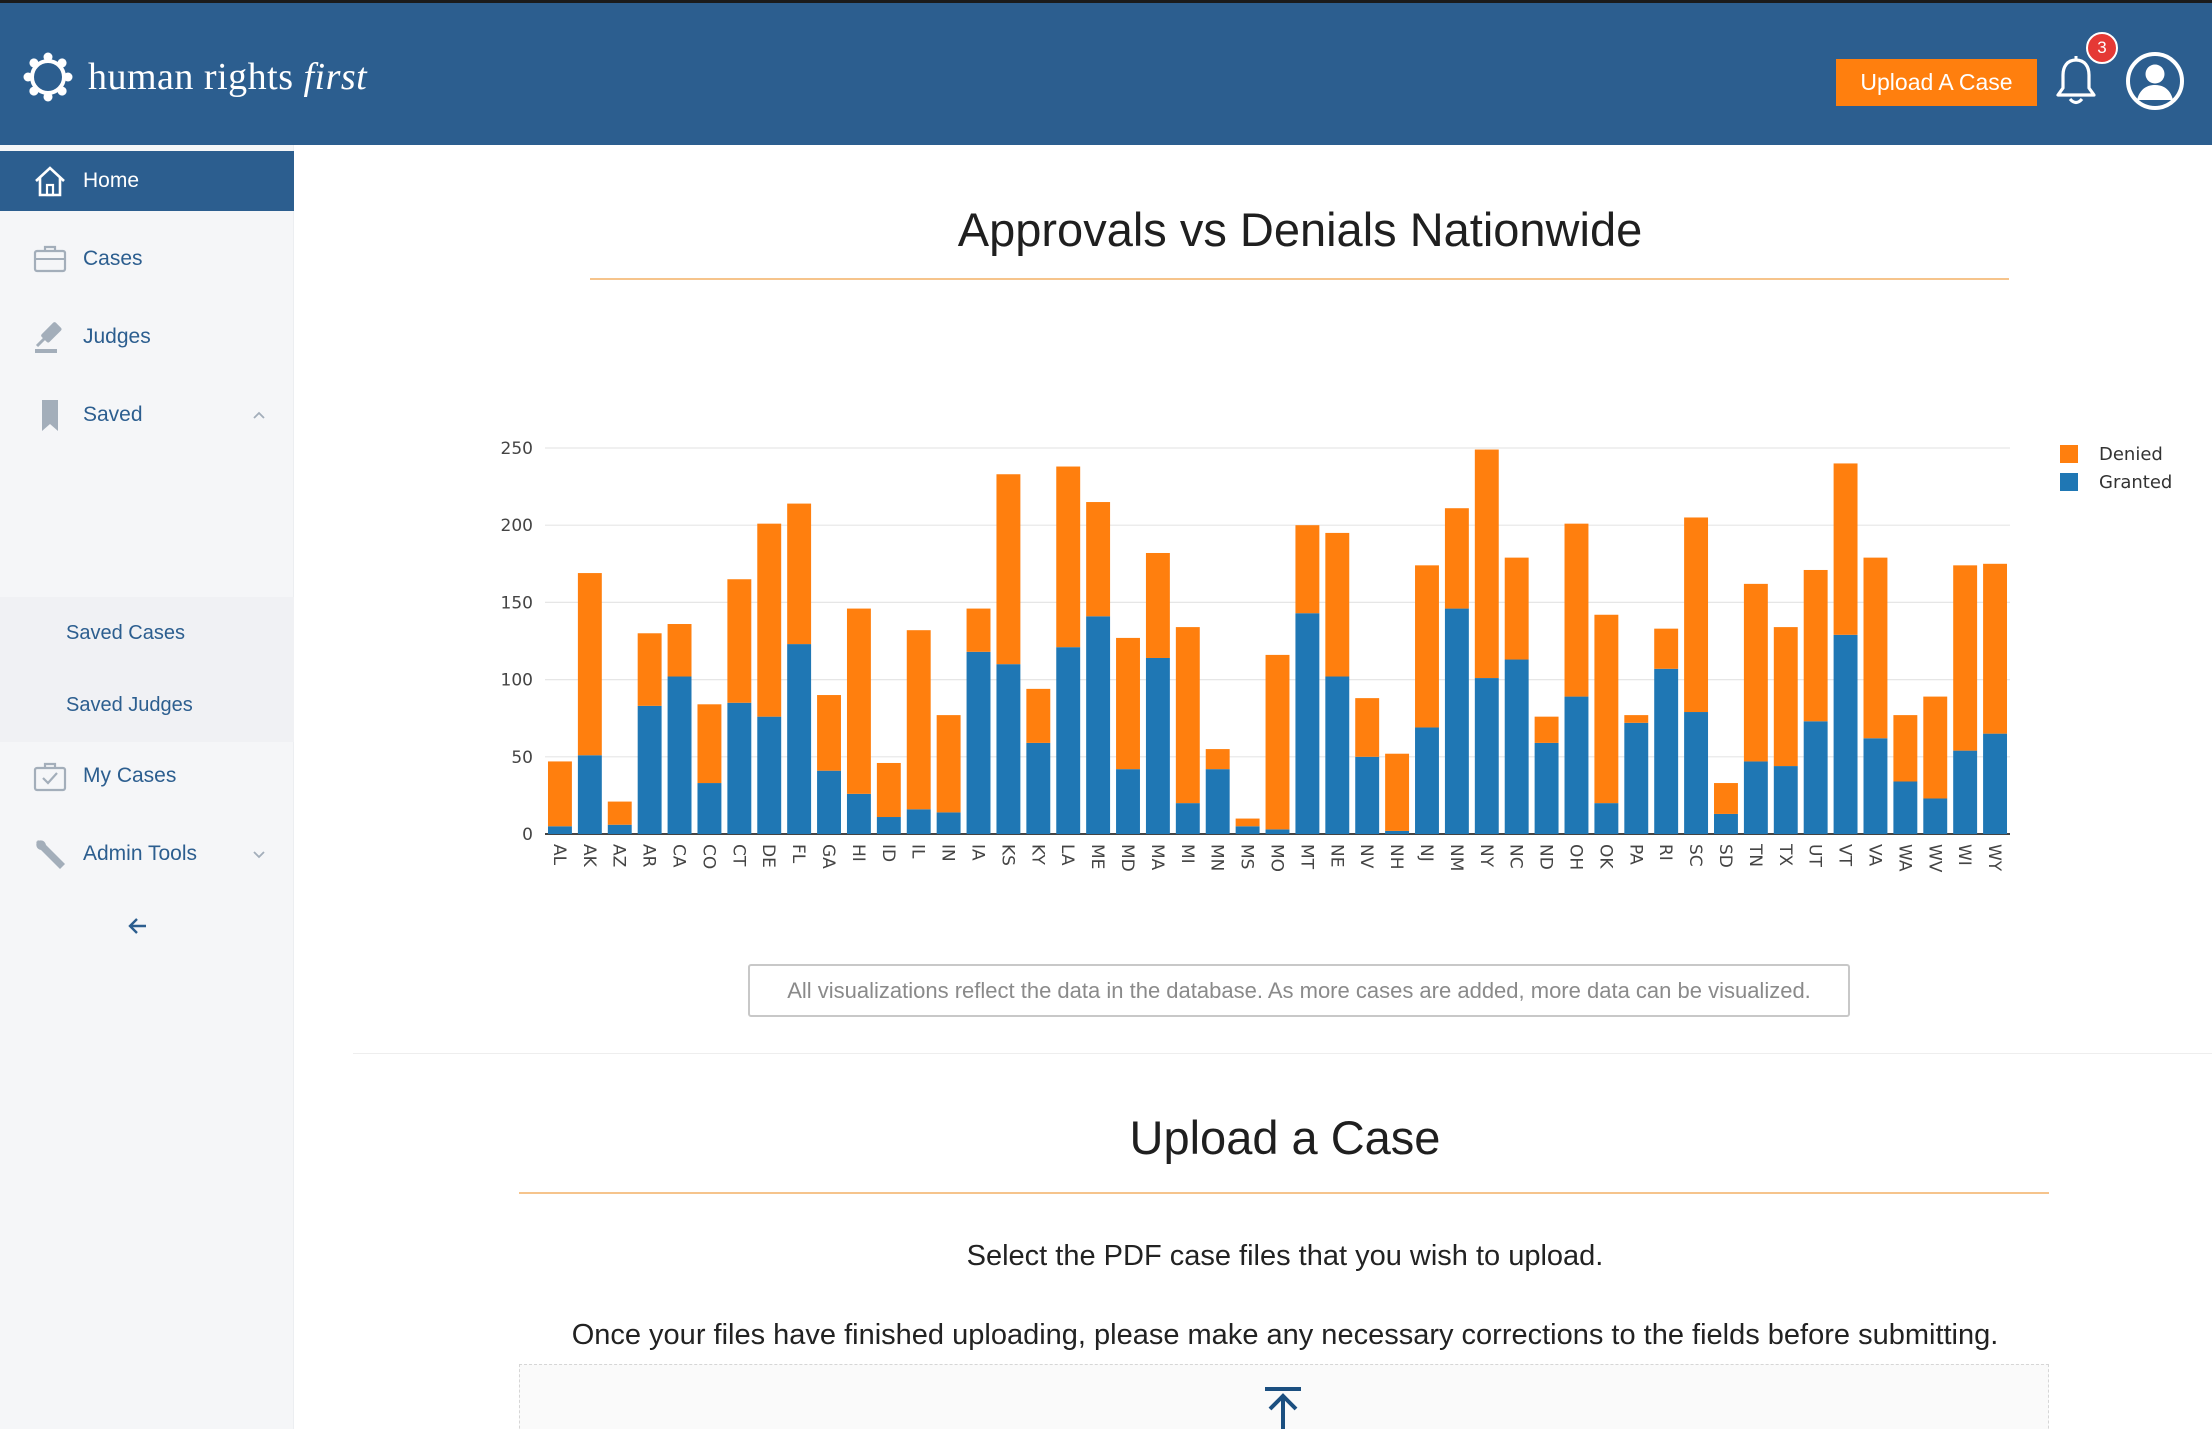  I want to click on sidebar-item-my-cases: My Cases, so click(147, 776).